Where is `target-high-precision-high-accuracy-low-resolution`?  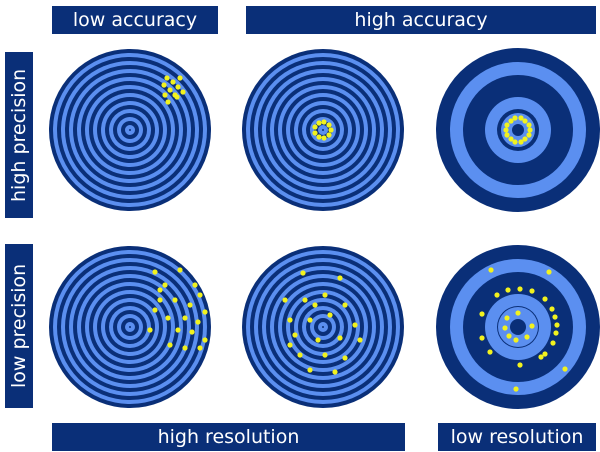 target-high-precision-high-accuracy-low-resolution is located at coordinates (518, 130).